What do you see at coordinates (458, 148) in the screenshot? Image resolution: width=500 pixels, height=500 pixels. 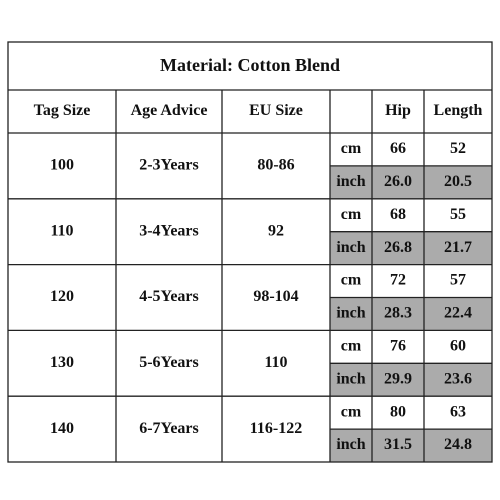 I see `length: 52` at bounding box center [458, 148].